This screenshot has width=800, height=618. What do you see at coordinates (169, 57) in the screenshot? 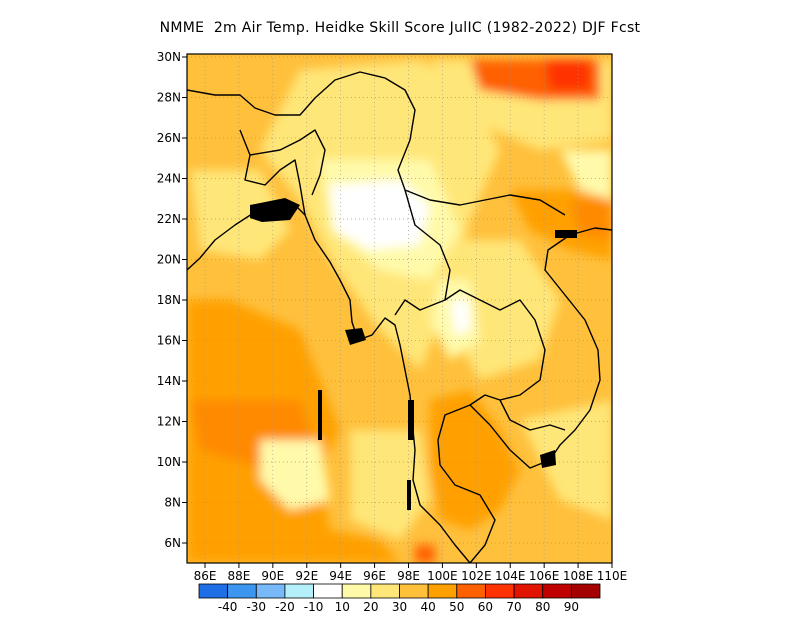
I see `lat-label: 30N` at bounding box center [169, 57].